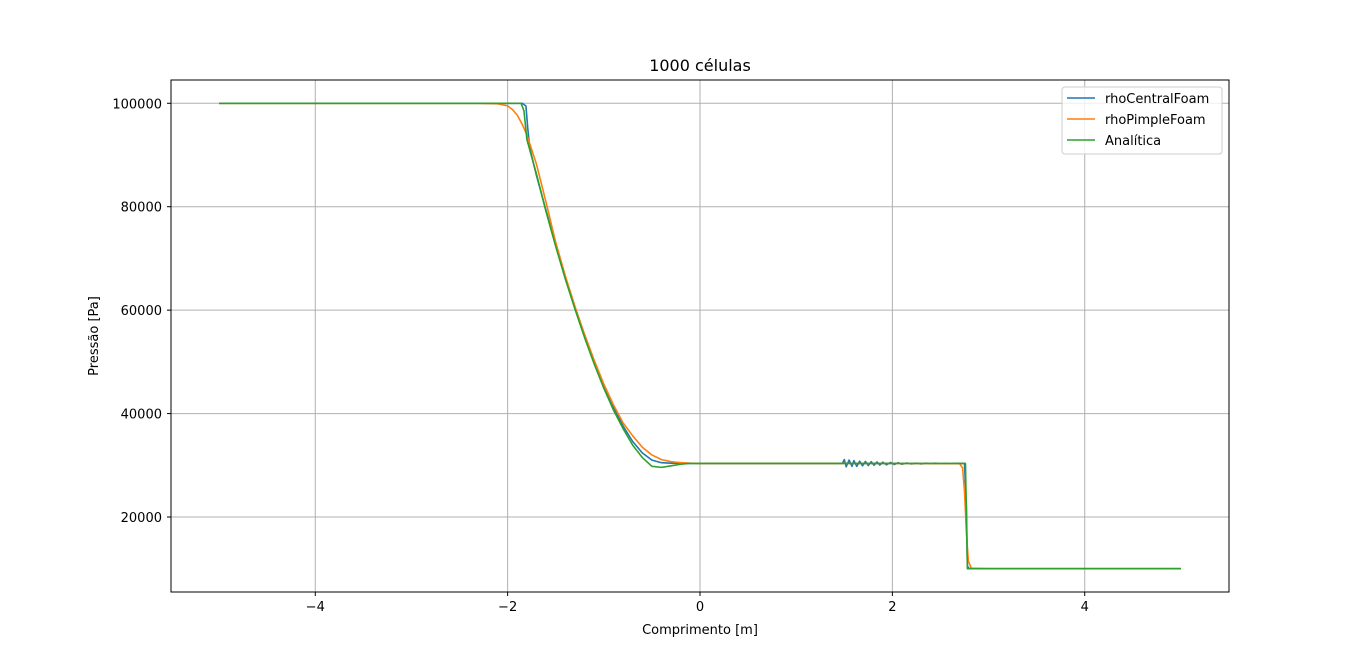 The image size is (1366, 669). I want to click on legend: rhoCentralFoam rhoPimpleFoam Analítica, so click(1142, 120).